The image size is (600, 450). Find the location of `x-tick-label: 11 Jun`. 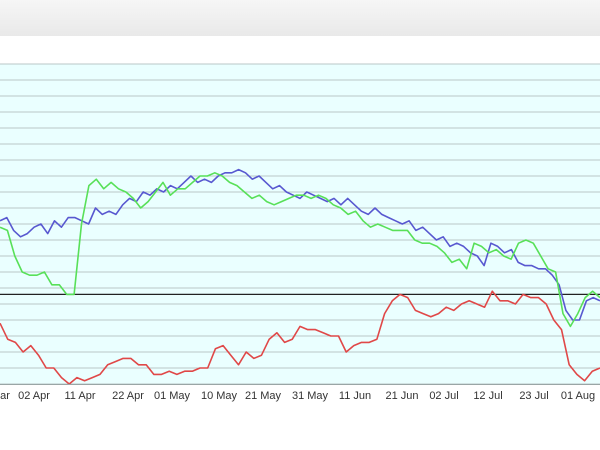

x-tick-label: 11 Jun is located at coordinates (355, 396).